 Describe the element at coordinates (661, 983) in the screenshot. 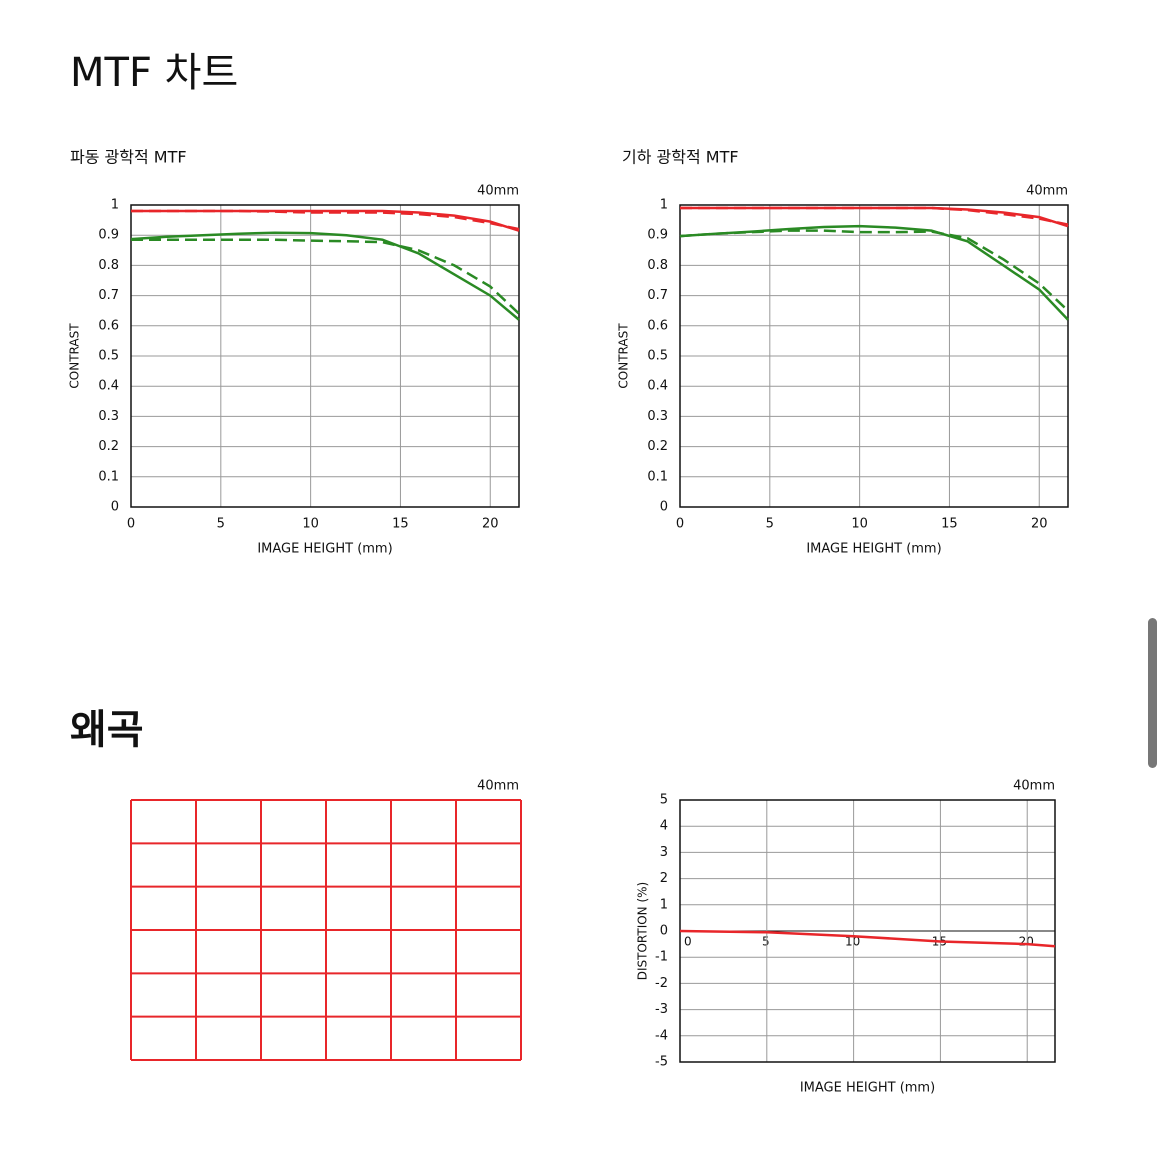

I see `y-tick-label: -2` at that location.